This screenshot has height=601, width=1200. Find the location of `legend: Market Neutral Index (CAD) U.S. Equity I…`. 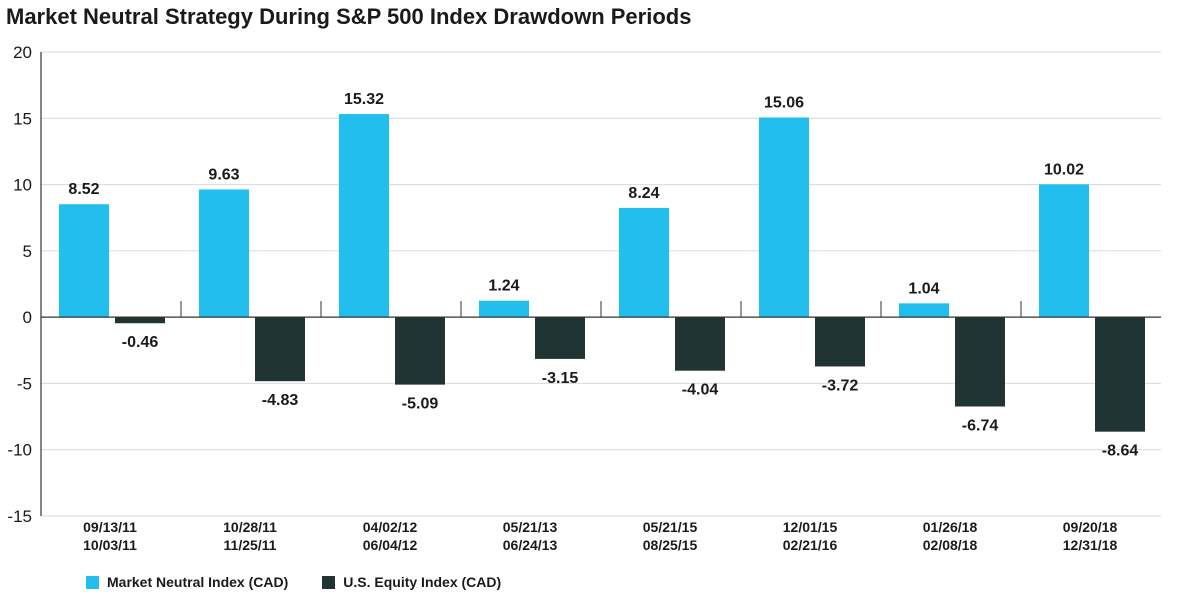

legend: Market Neutral Index (CAD) U.S. Equity I… is located at coordinates (310, 582).